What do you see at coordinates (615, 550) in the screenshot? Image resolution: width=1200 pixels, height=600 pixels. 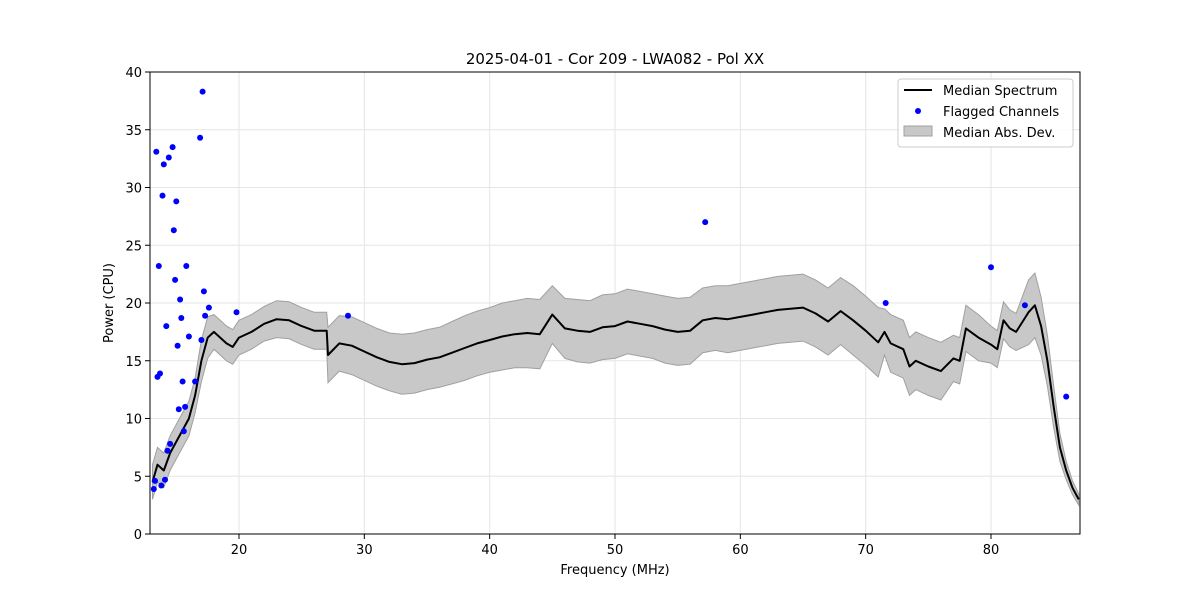 I see `x-tick-label: 50` at bounding box center [615, 550].